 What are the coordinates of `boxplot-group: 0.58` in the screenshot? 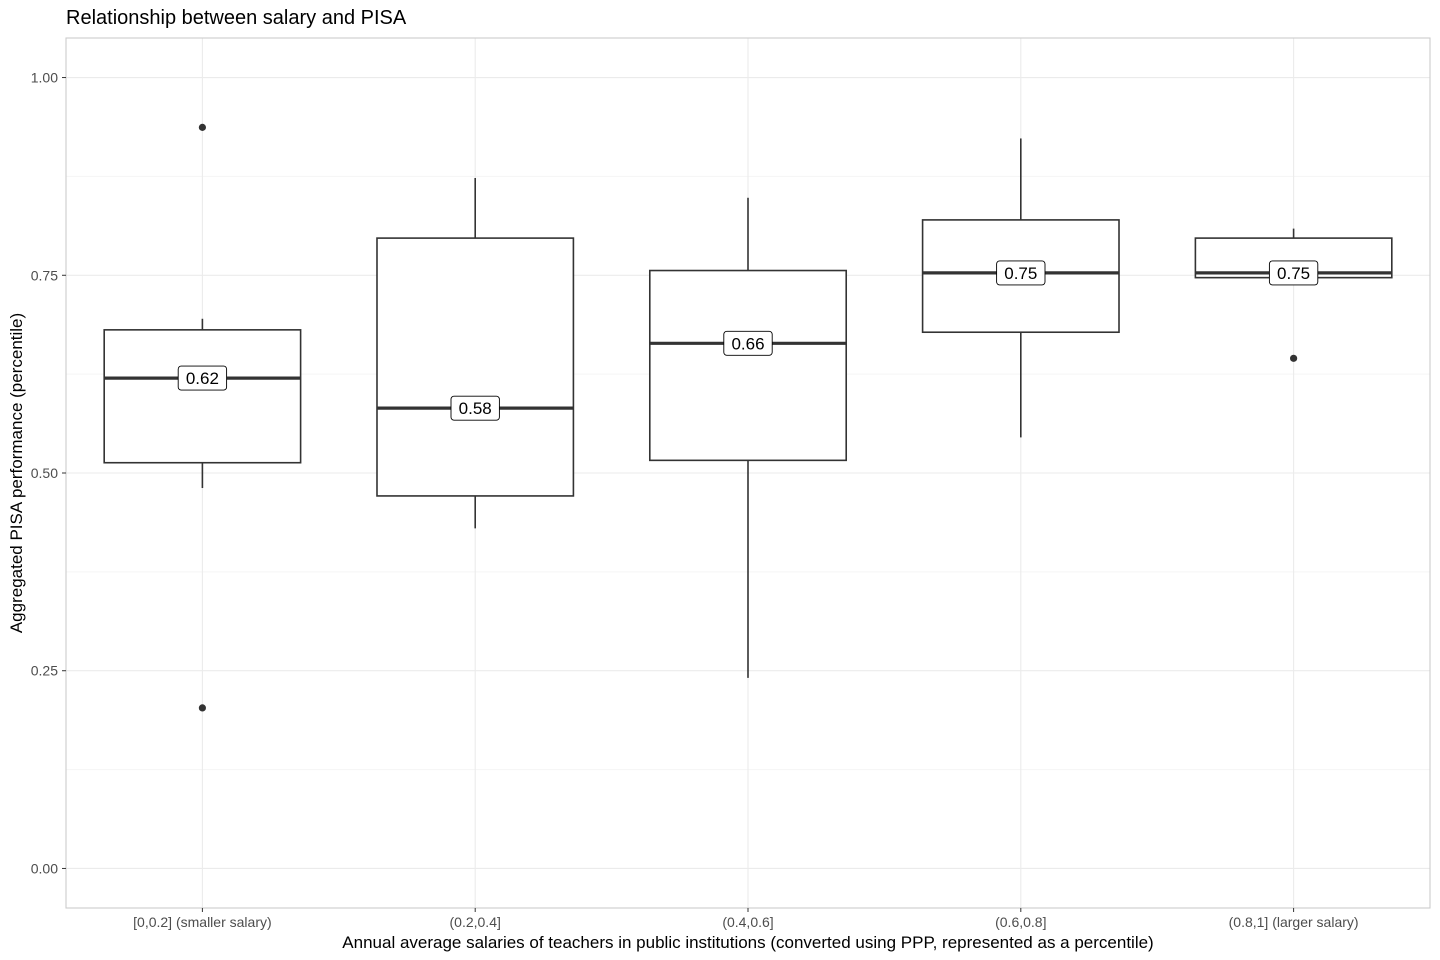 It's located at (475, 353).